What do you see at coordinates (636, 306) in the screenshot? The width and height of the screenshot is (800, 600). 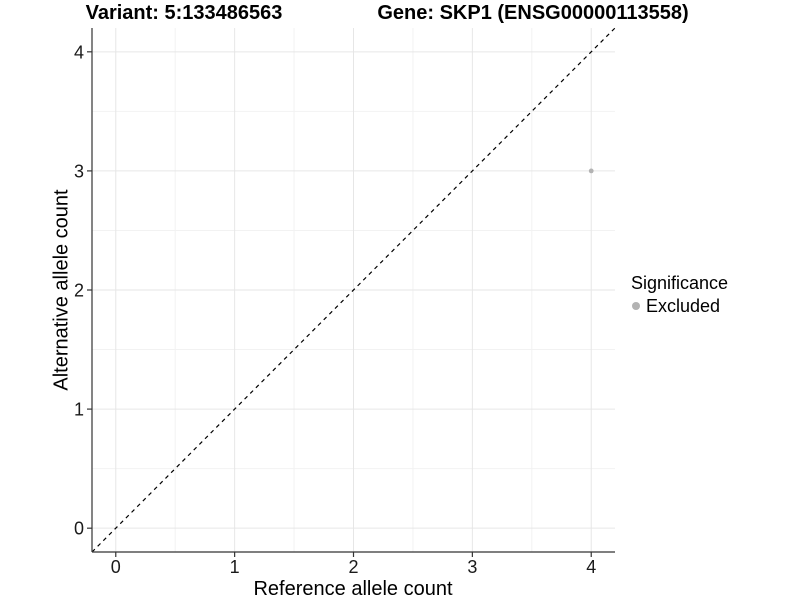 I see `legend-key-dot-icon` at bounding box center [636, 306].